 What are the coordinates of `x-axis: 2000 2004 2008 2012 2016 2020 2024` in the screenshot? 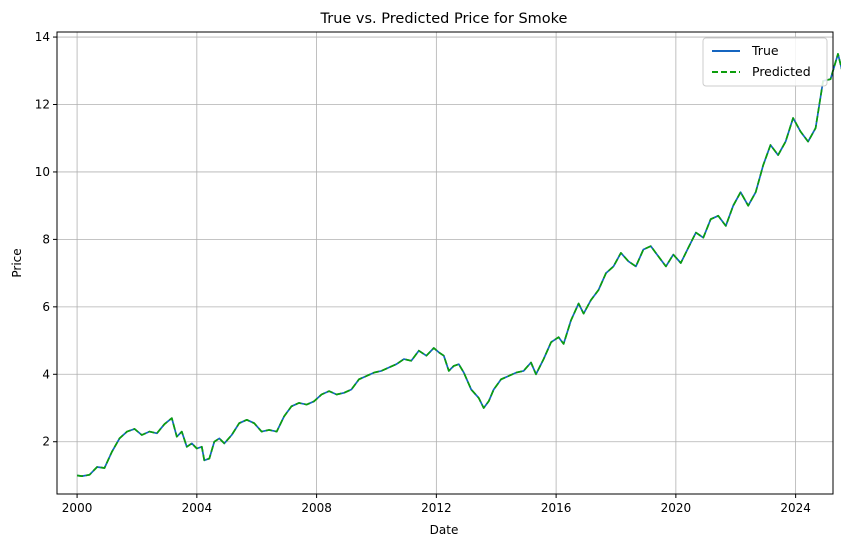 It's located at (436, 504).